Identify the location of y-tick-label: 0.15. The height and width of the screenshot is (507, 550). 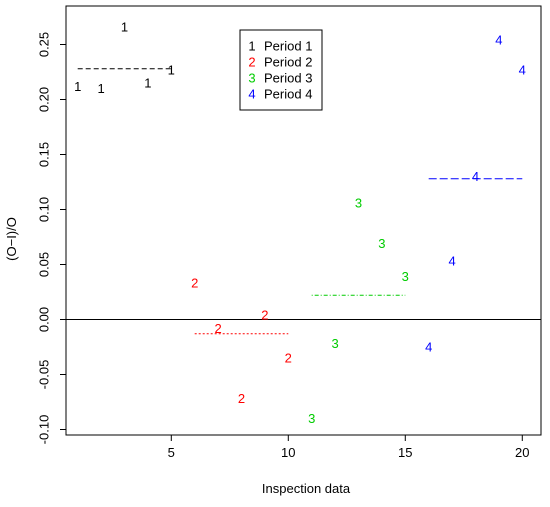
(44, 154).